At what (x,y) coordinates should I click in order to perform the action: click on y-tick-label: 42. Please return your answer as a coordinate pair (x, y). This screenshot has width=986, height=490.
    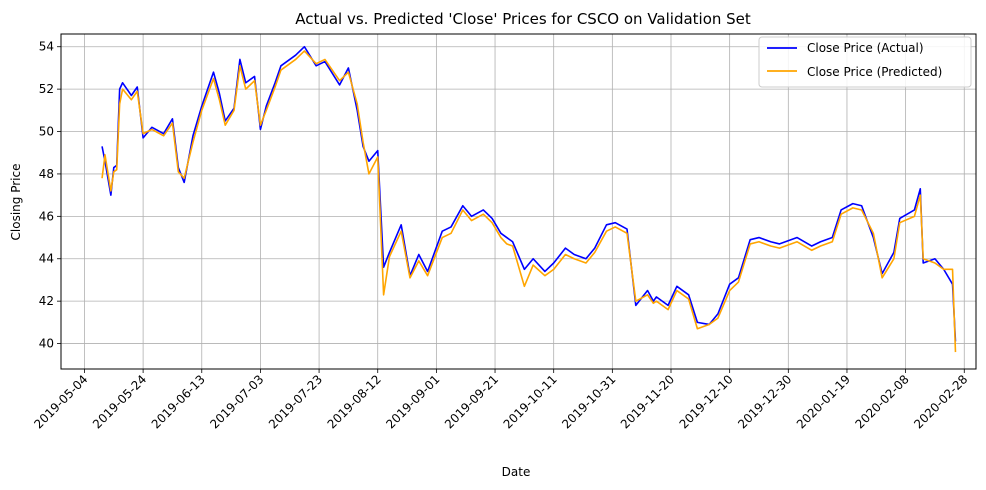
    Looking at the image, I should click on (46, 301).